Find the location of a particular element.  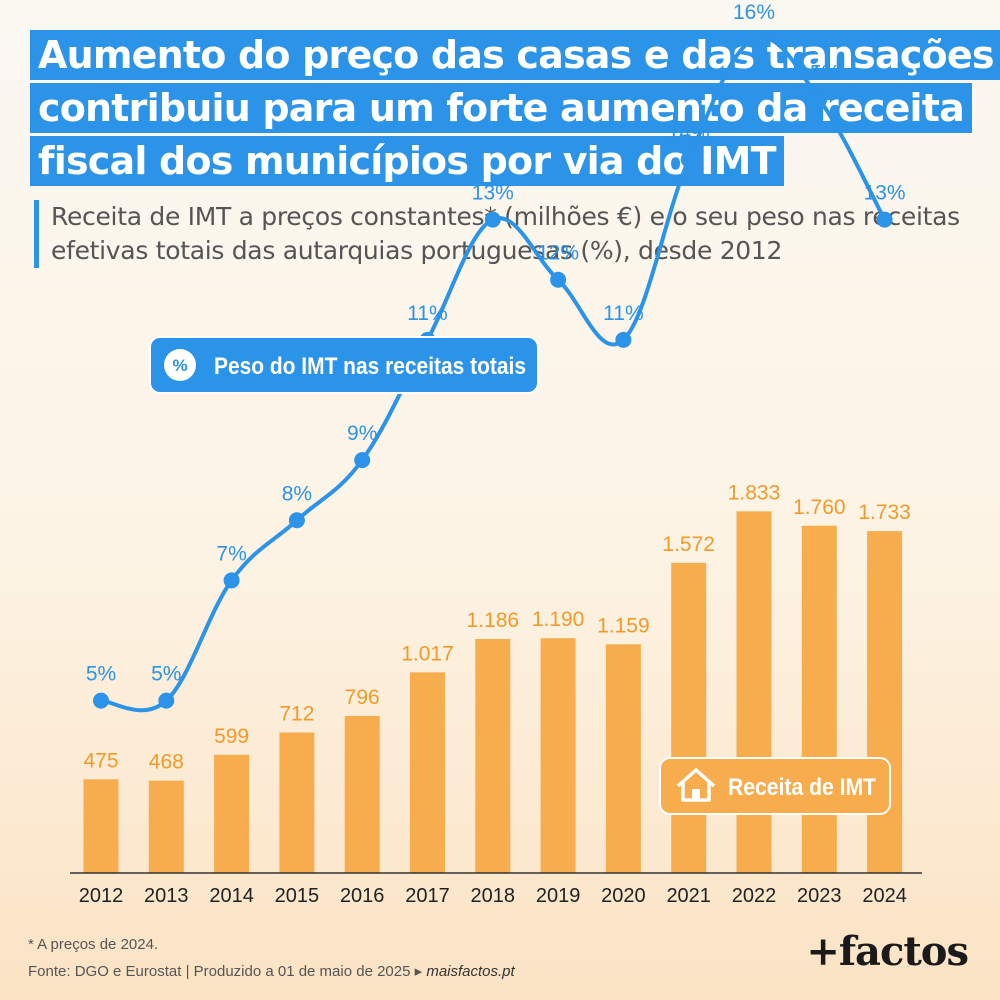

line-label-2021: 14% is located at coordinates (689, 132).